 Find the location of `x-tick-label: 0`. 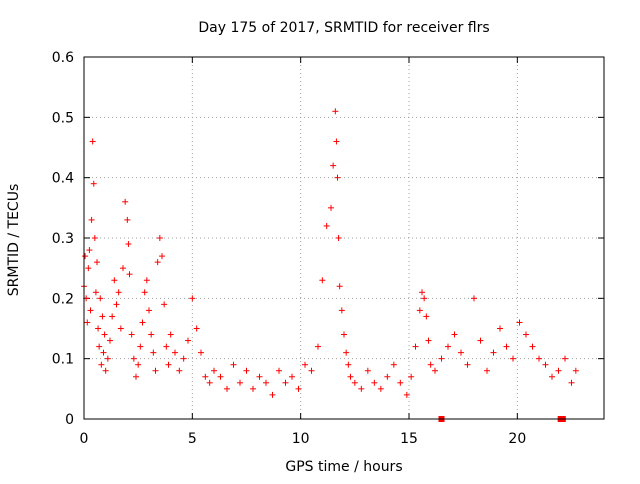

x-tick-label: 0 is located at coordinates (84, 439).